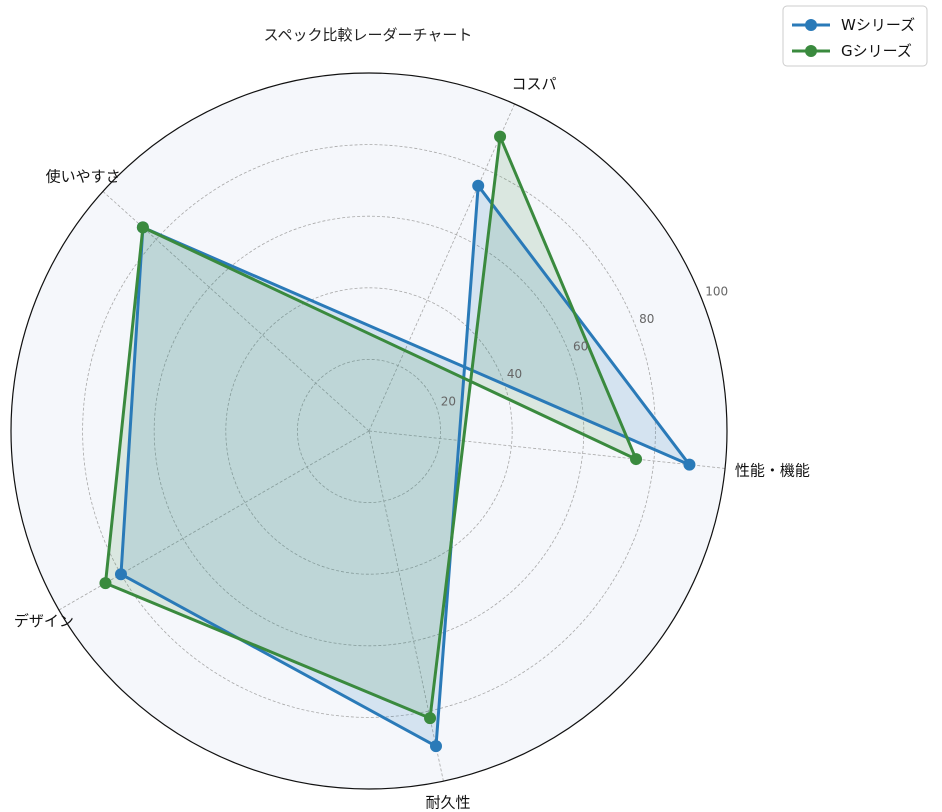 The width and height of the screenshot is (942, 812). Describe the element at coordinates (447, 803) in the screenshot. I see `axis-label: 耐久性` at that location.